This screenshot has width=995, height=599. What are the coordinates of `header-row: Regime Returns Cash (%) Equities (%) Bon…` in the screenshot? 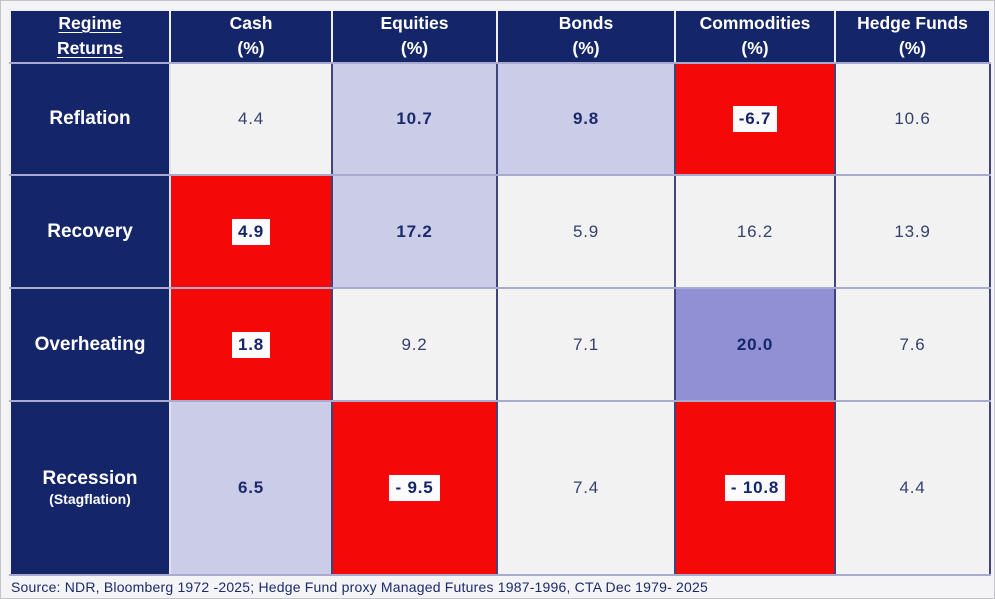 It's located at (500, 36).